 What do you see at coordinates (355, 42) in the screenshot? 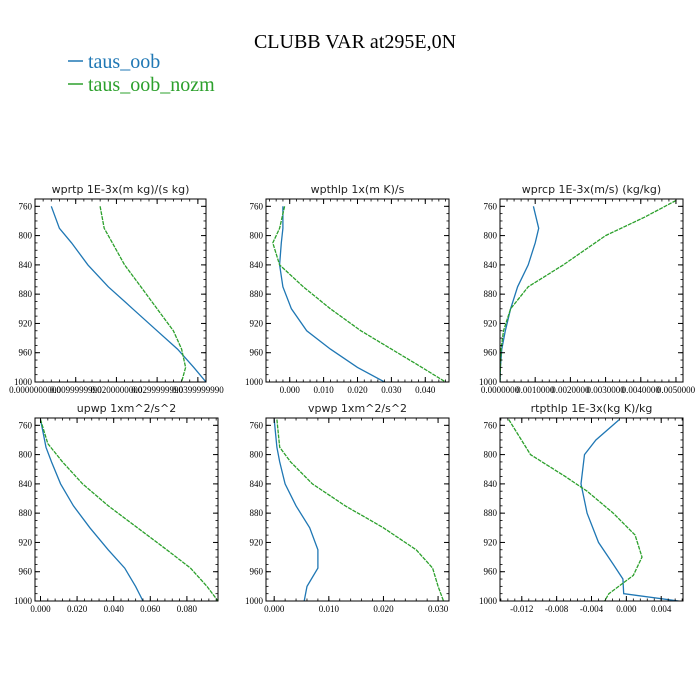
I see `figure-title: CLUBB VAR at295E,0N` at bounding box center [355, 42].